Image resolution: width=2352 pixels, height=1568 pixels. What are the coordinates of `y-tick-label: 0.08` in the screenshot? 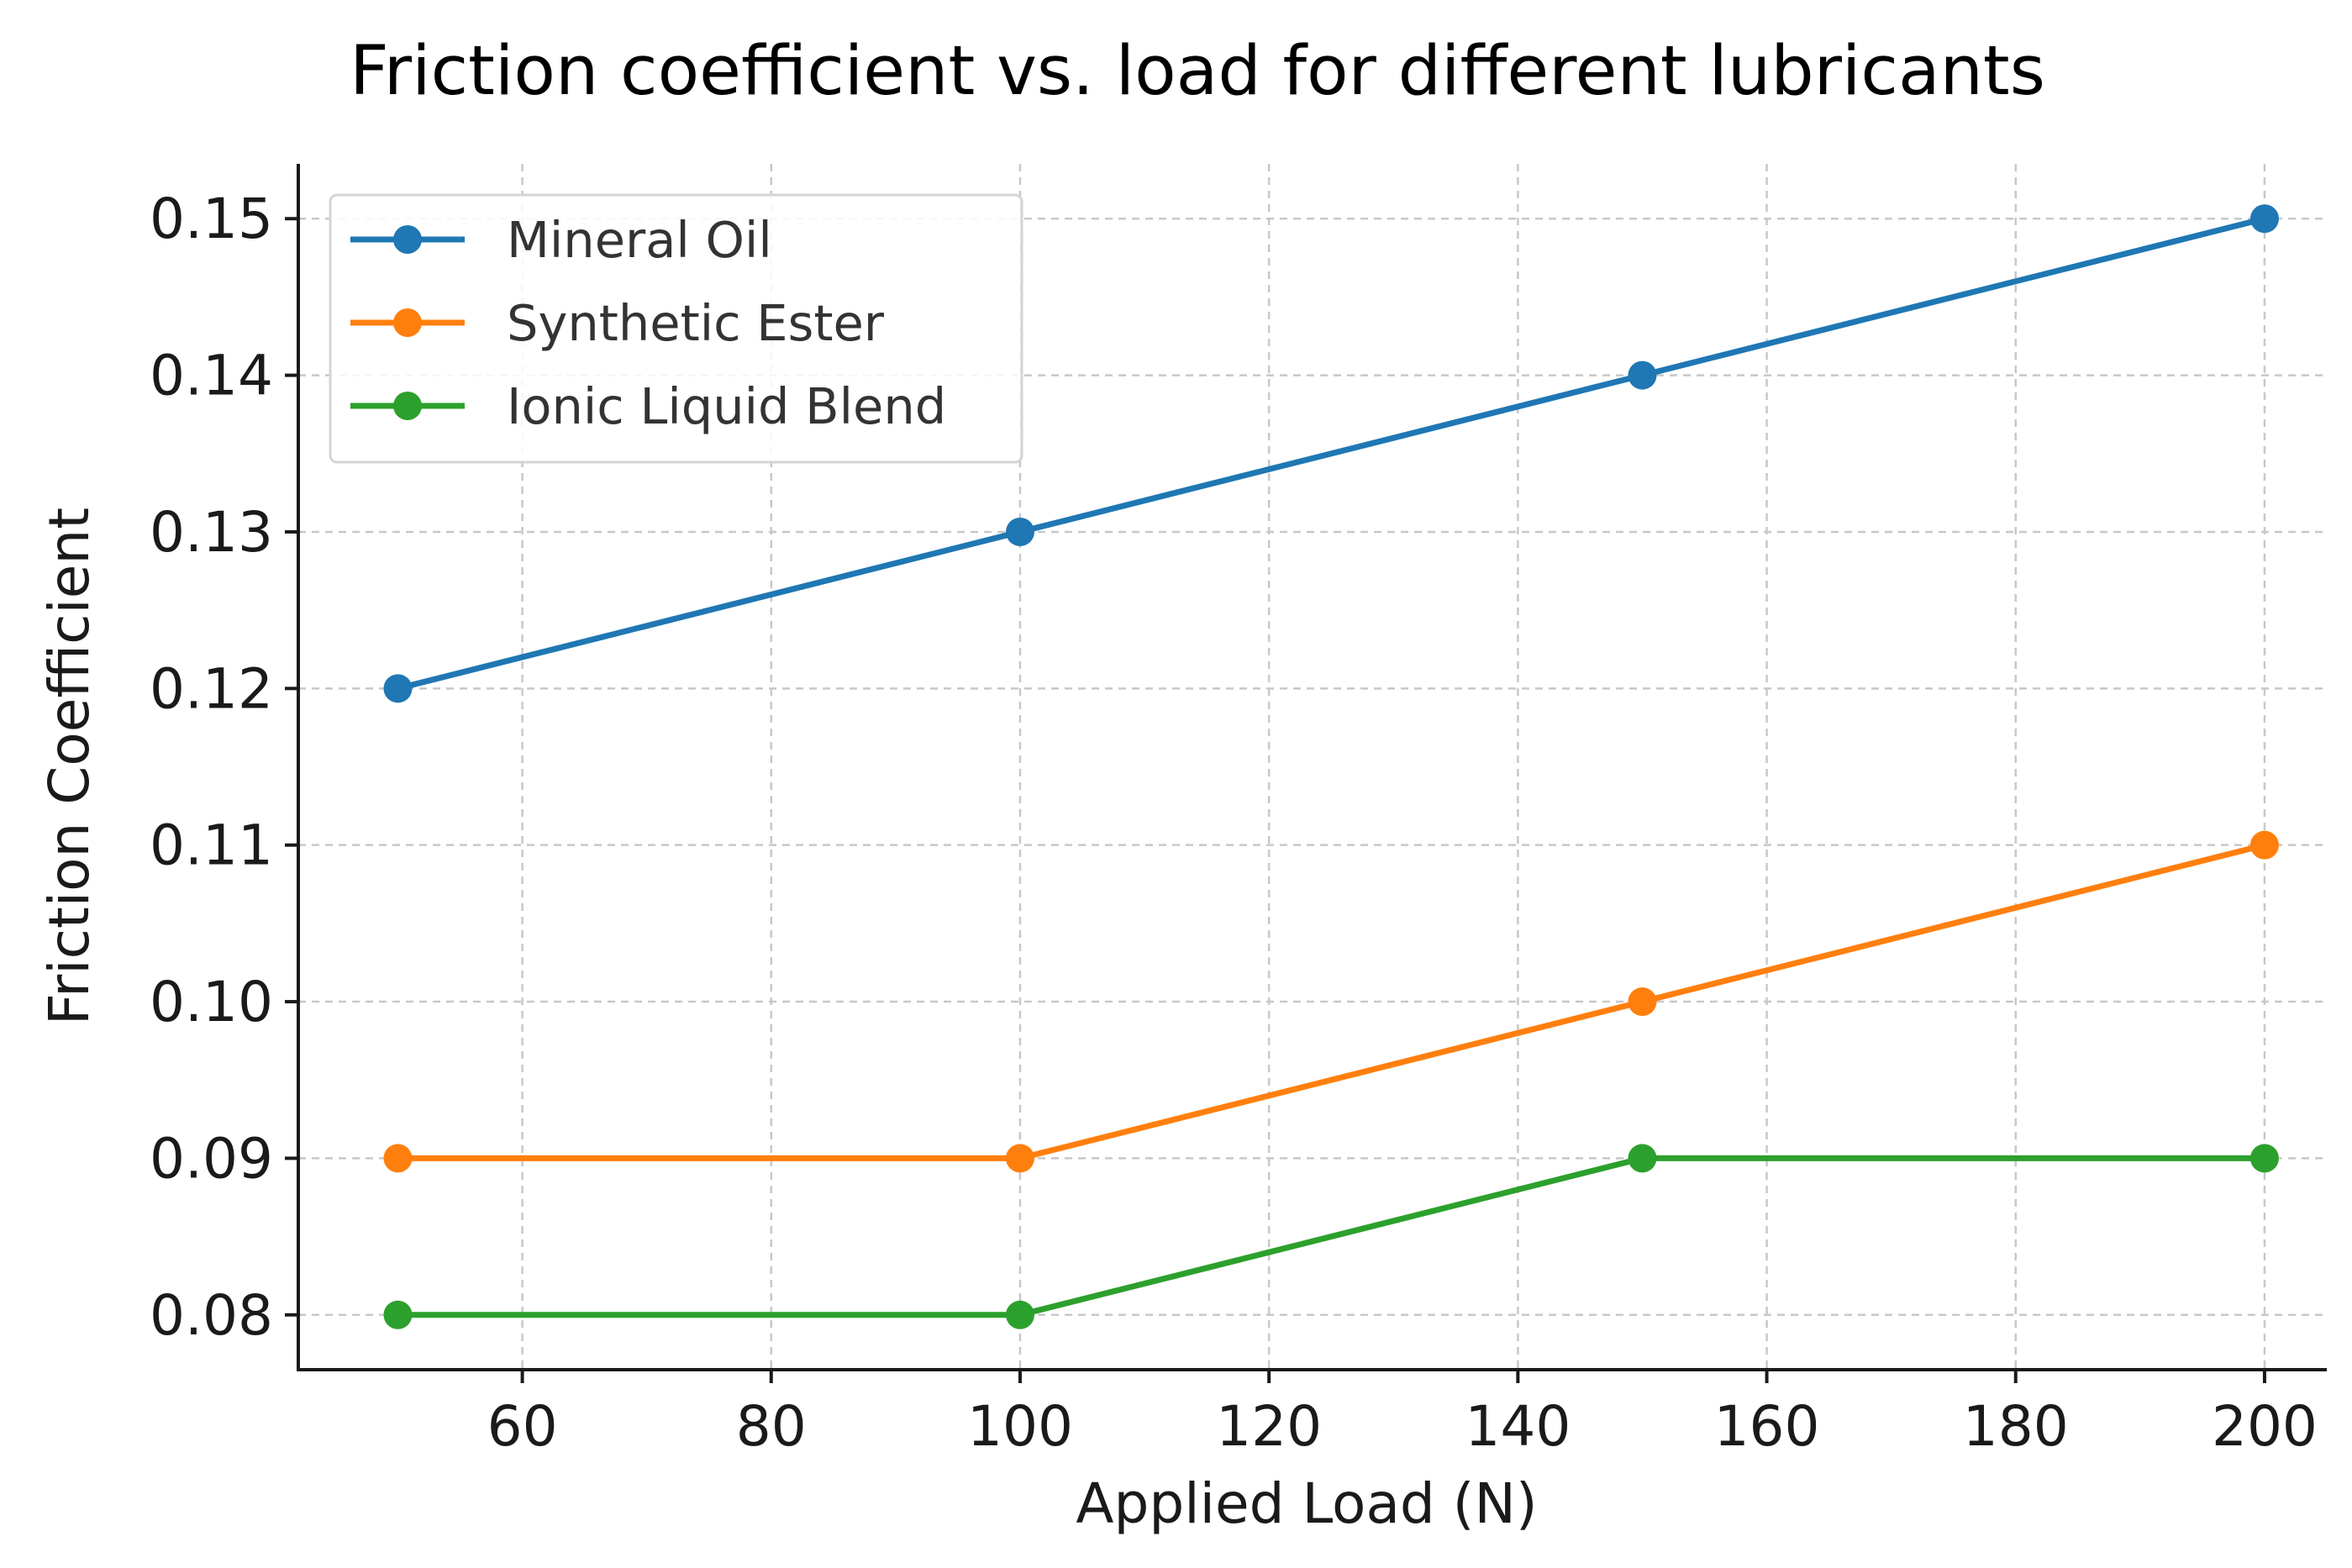 It's located at (211, 1315).